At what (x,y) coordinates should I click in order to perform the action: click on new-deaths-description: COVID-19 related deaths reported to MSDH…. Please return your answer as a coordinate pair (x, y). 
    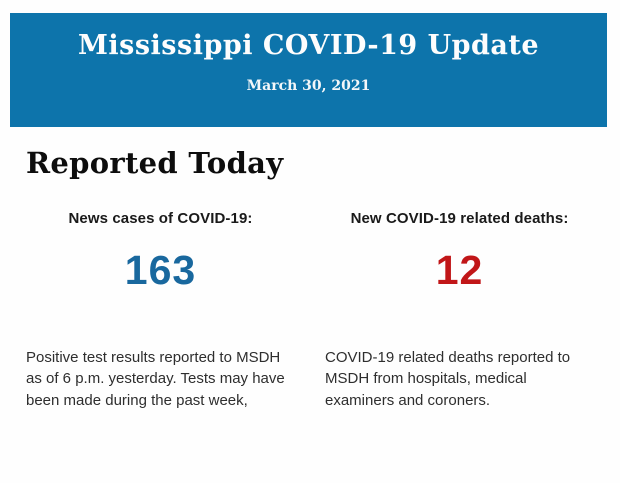
    Looking at the image, I should click on (448, 379).